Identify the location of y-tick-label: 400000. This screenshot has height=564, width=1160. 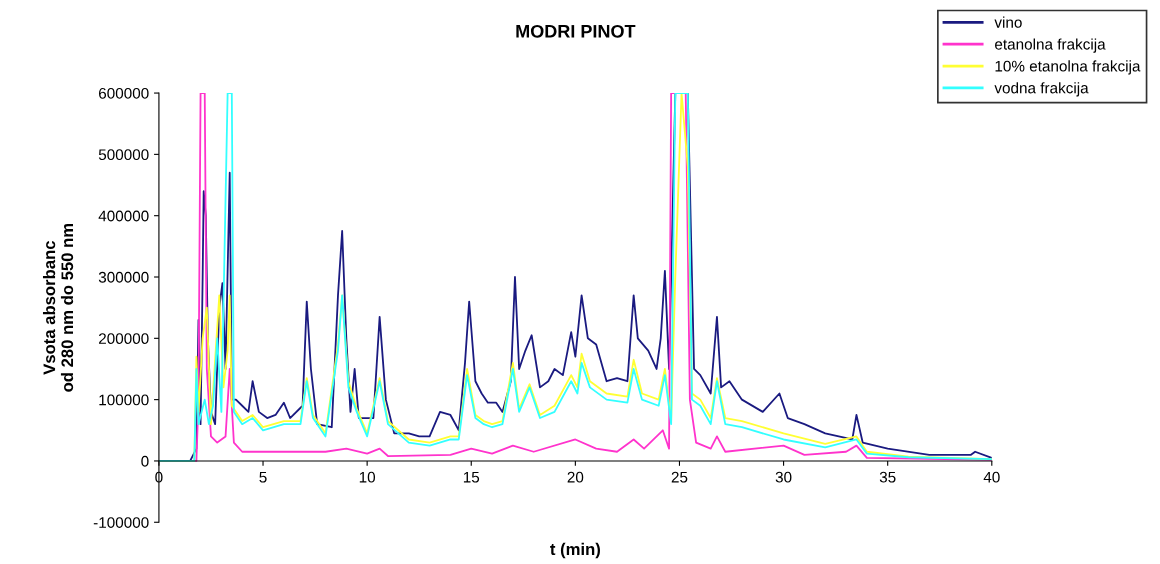
(123, 216).